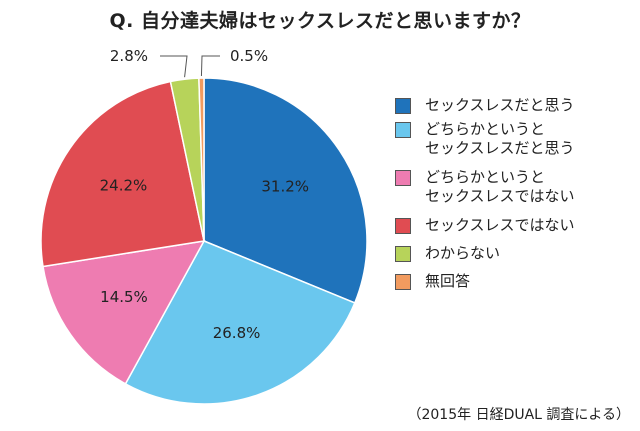  I want to click on legend-item: どちらかというと セックスレスだと思う, so click(515, 145).